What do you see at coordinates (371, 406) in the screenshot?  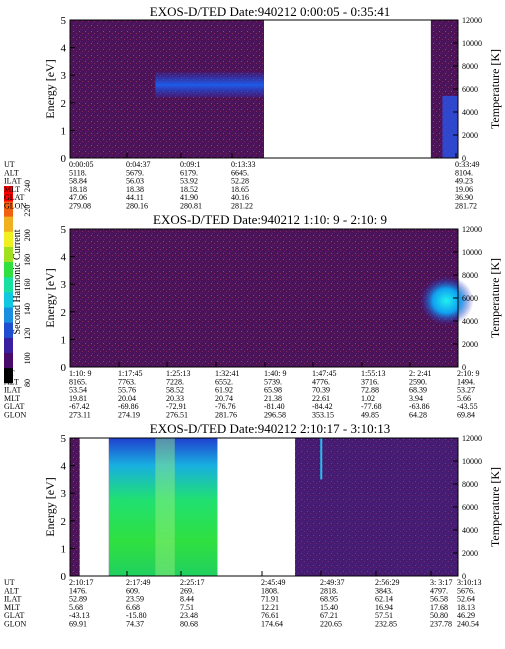 I see `orbit-value: -77.68` at bounding box center [371, 406].